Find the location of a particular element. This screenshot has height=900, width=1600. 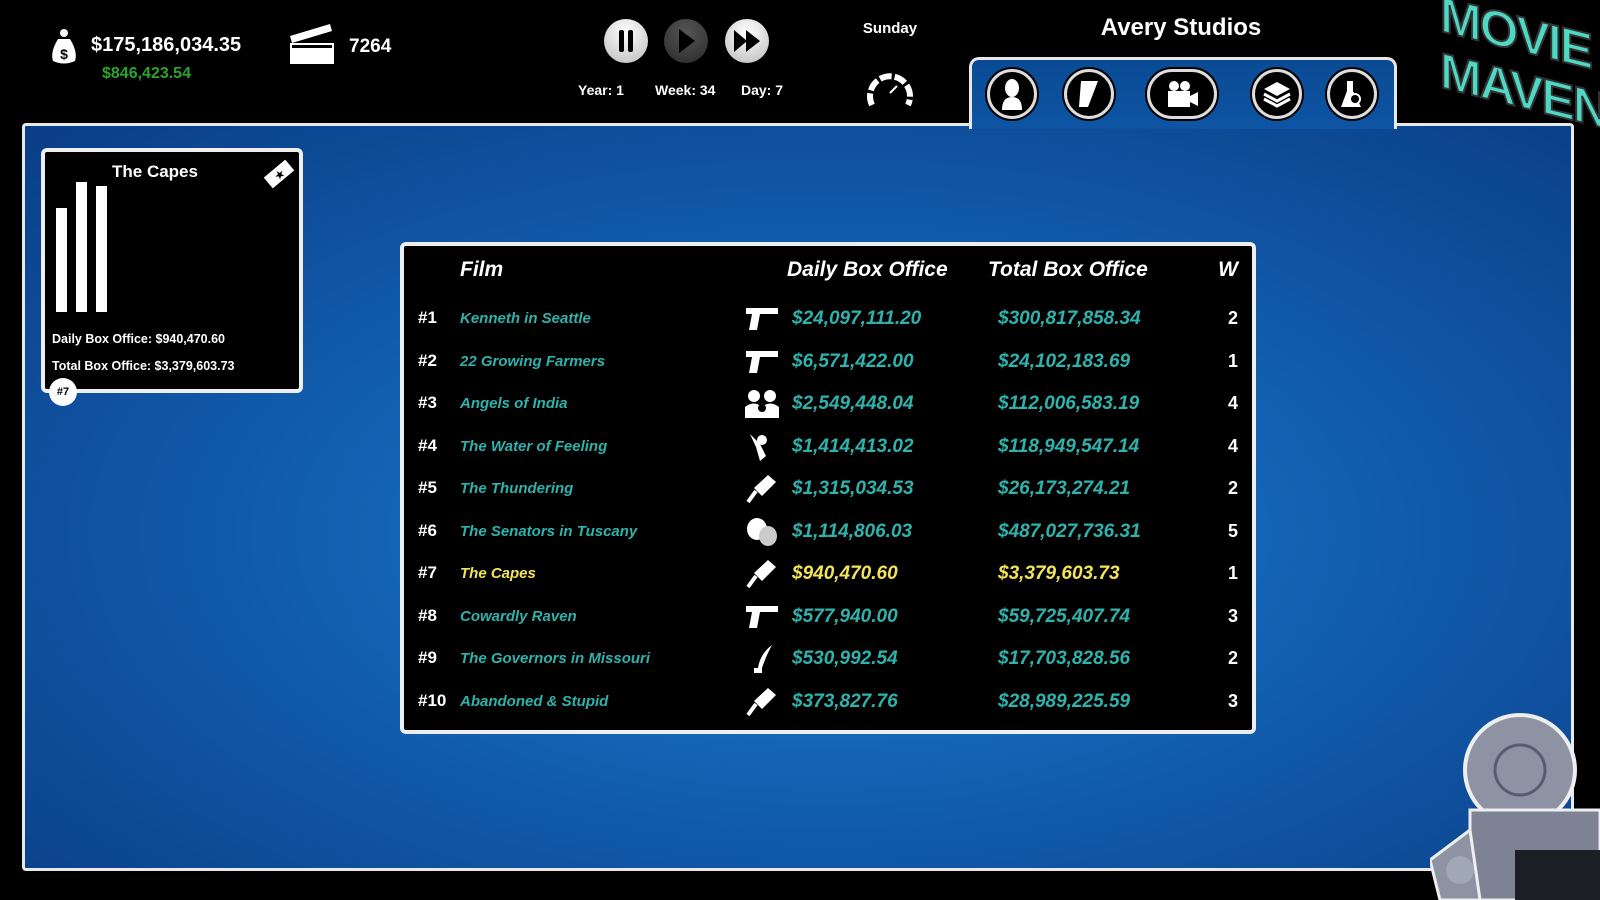

nav-scripts-button is located at coordinates (1089, 94).